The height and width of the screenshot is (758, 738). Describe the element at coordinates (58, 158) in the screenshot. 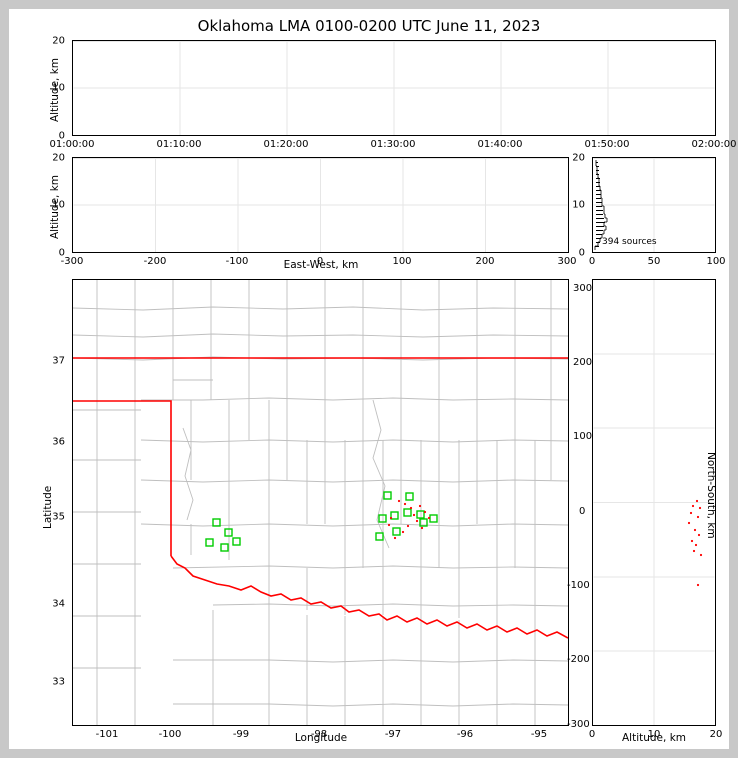

I see `ax2-ytick-20: 20` at that location.